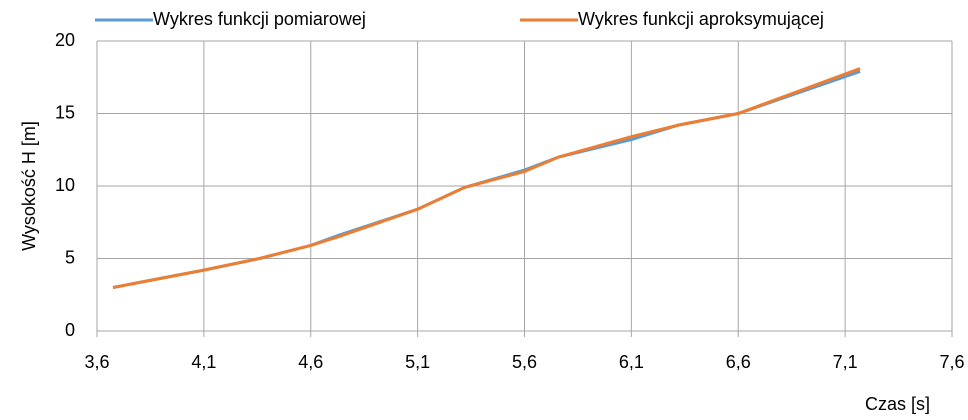 The image size is (968, 420). I want to click on x-tick-label: 7,6, so click(951, 362).